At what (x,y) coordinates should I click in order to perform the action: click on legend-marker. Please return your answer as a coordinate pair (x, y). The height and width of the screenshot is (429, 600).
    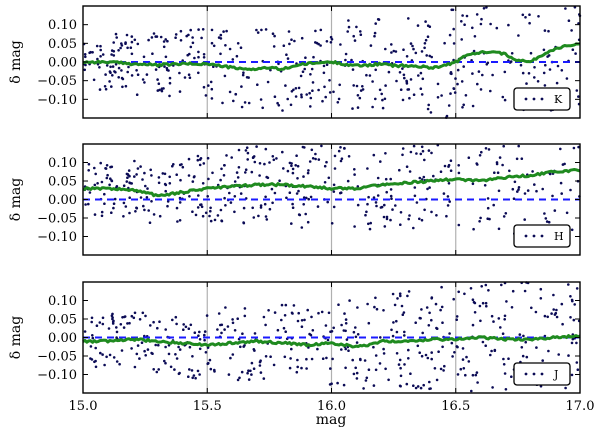
    Looking at the image, I should click on (526, 236).